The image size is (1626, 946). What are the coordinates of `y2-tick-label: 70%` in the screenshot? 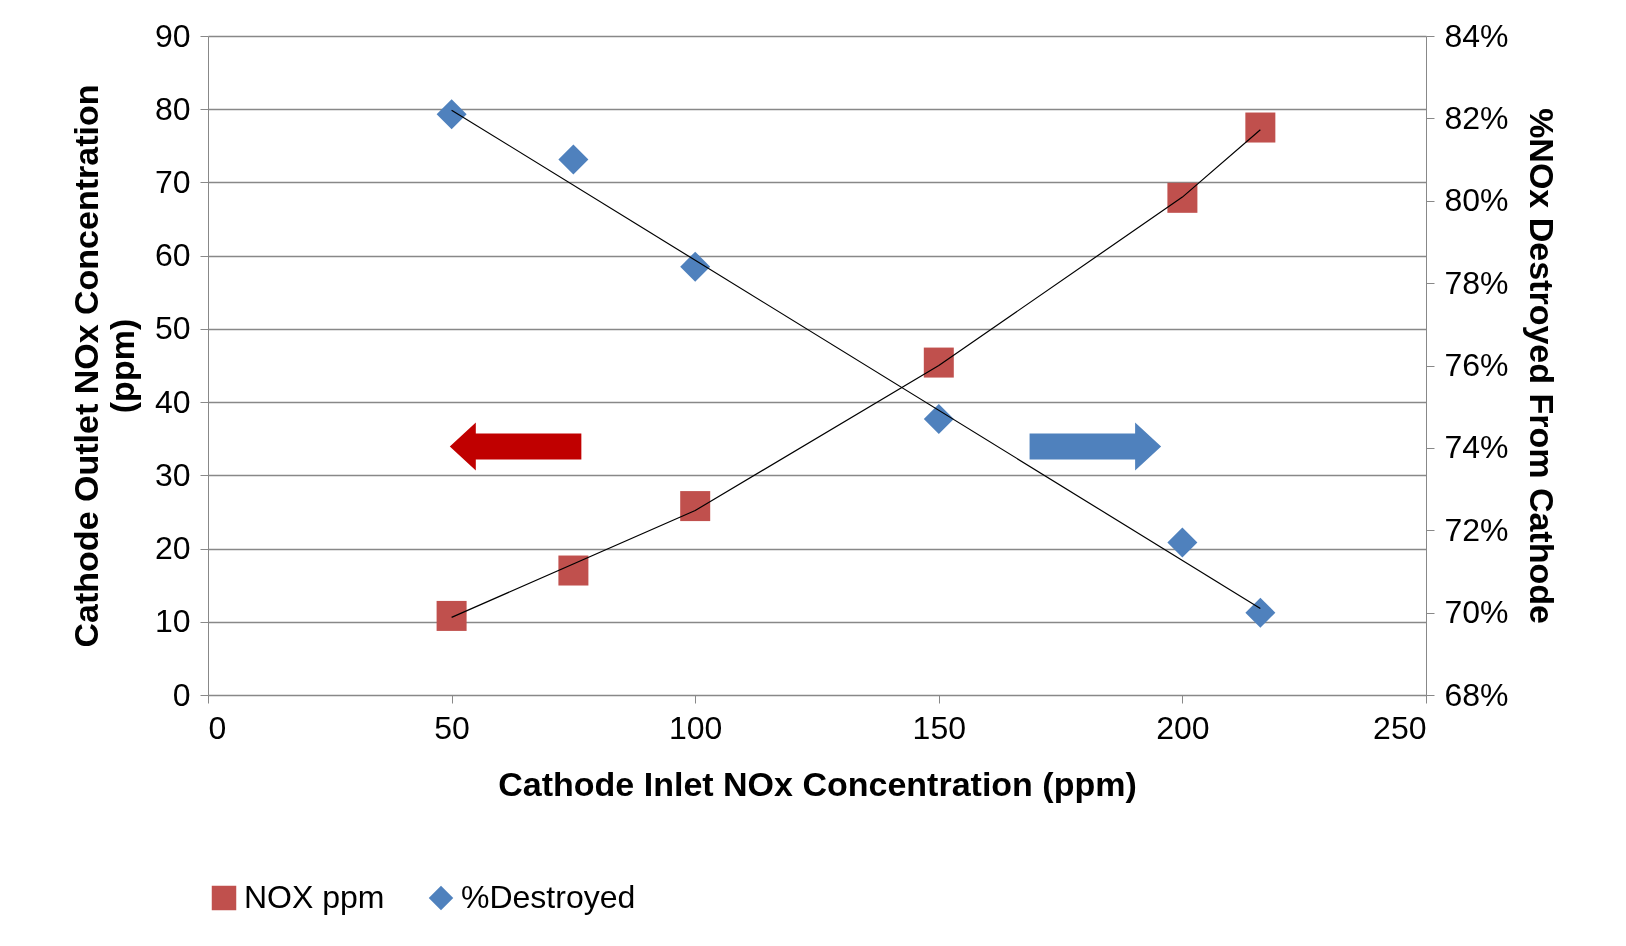 It's located at (1476, 612).